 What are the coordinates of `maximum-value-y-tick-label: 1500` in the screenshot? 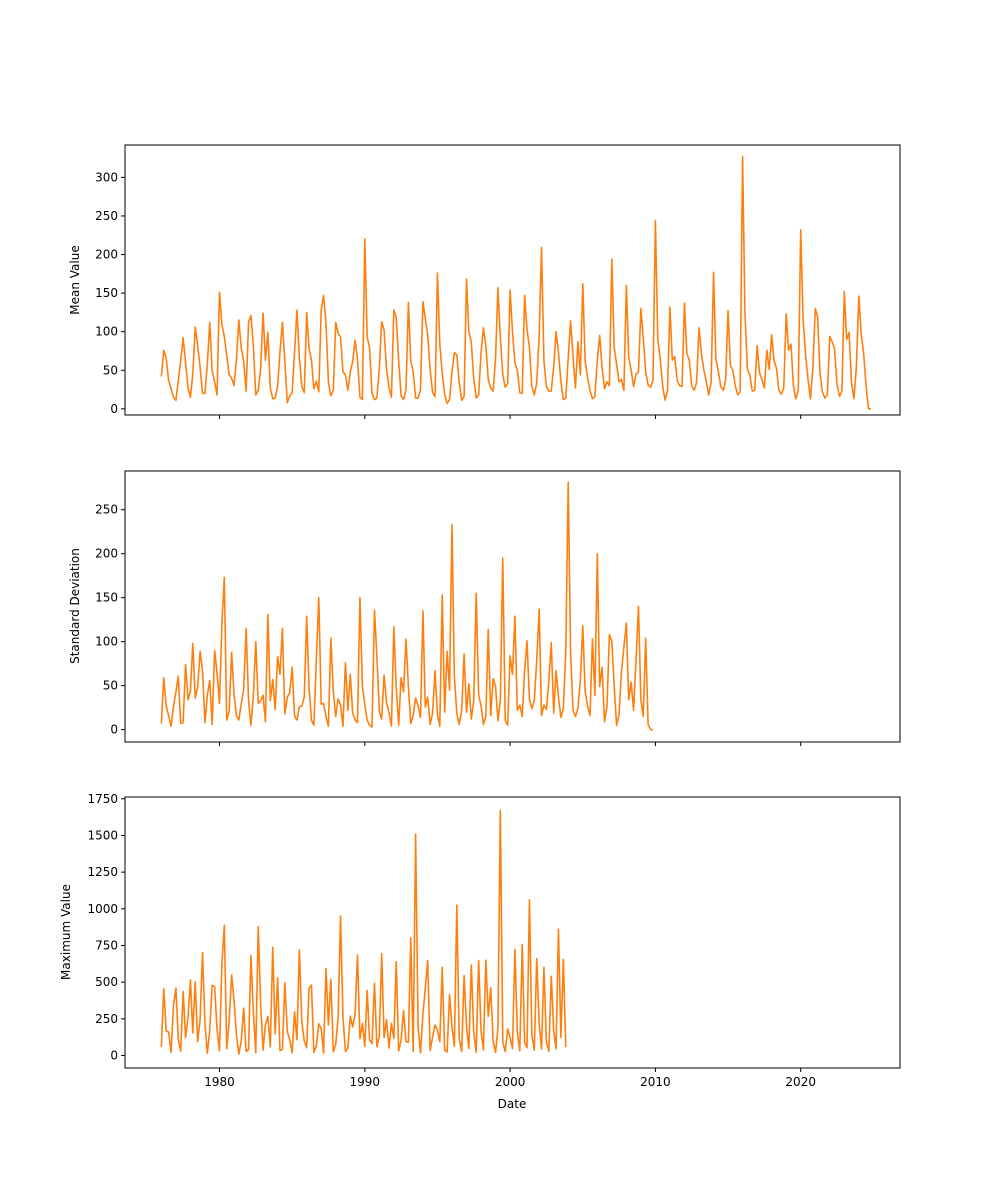 It's located at (102, 835).